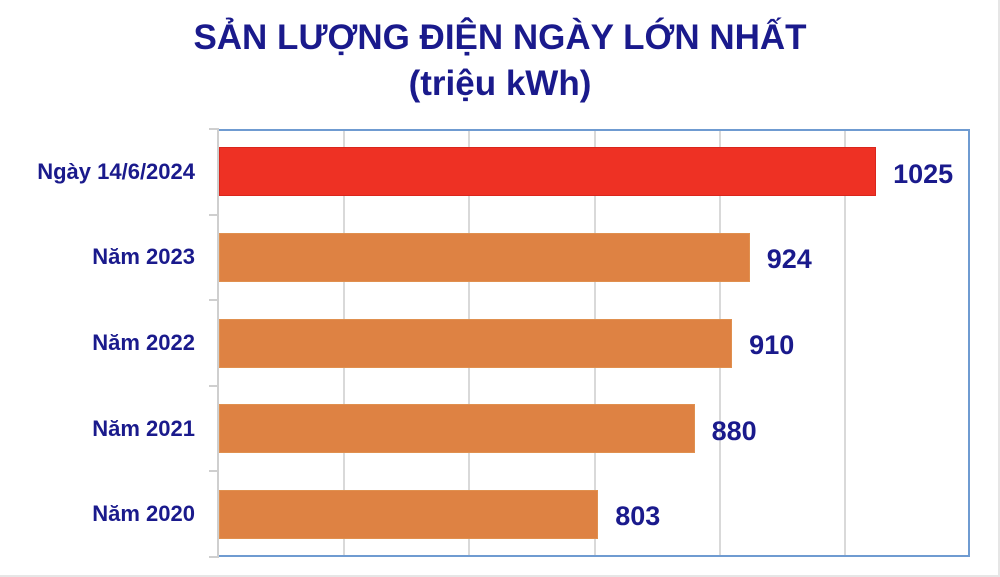 This screenshot has width=1000, height=577. Describe the element at coordinates (218, 343) in the screenshot. I see `y-axis-line` at that location.